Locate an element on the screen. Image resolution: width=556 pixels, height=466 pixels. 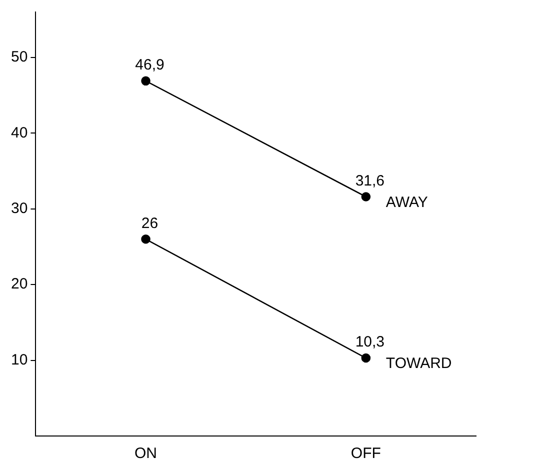
y-tick-label: 20 is located at coordinates (19, 284).